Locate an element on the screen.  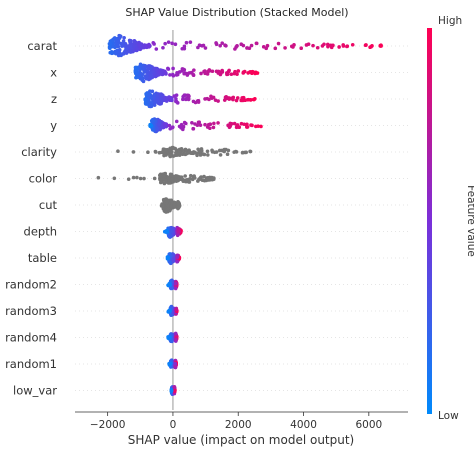
feature-label-low-var: low_var is located at coordinates (35, 391).